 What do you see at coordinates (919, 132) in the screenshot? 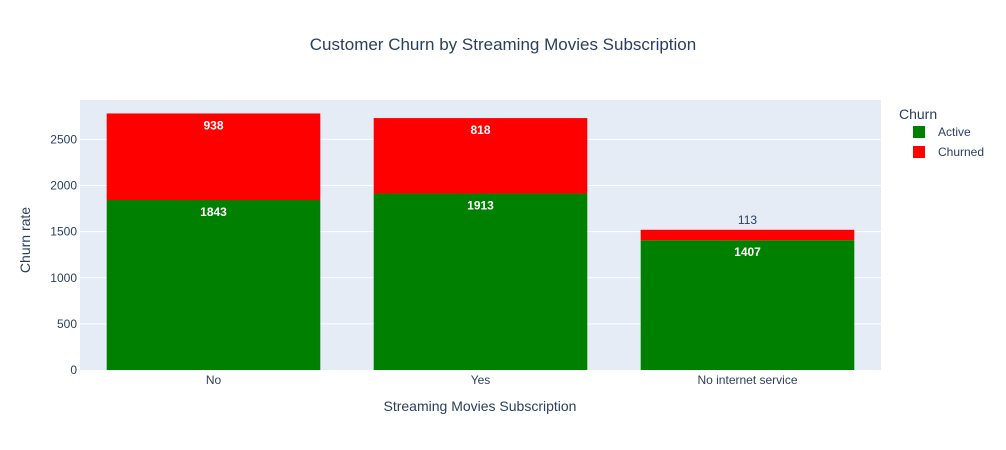
I see `legend-swatch-active` at bounding box center [919, 132].